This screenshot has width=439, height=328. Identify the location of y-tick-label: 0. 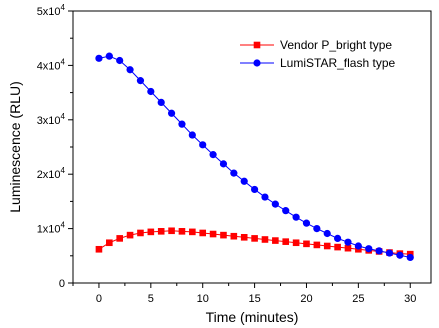
(62, 284).